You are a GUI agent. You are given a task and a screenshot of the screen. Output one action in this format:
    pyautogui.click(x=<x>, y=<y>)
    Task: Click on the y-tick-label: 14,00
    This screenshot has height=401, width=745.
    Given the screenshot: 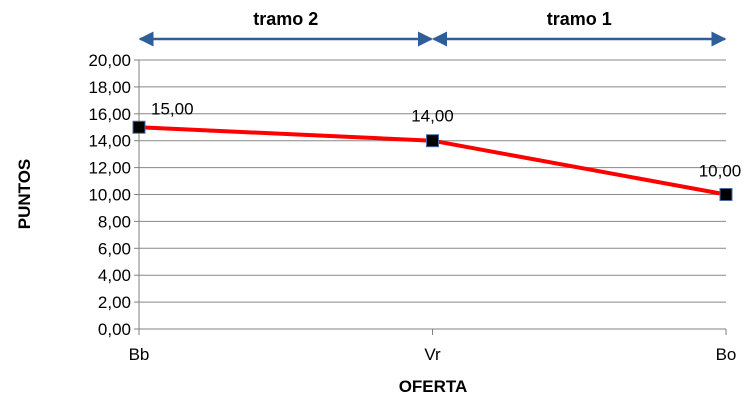 What is the action you would take?
    pyautogui.click(x=109, y=141)
    